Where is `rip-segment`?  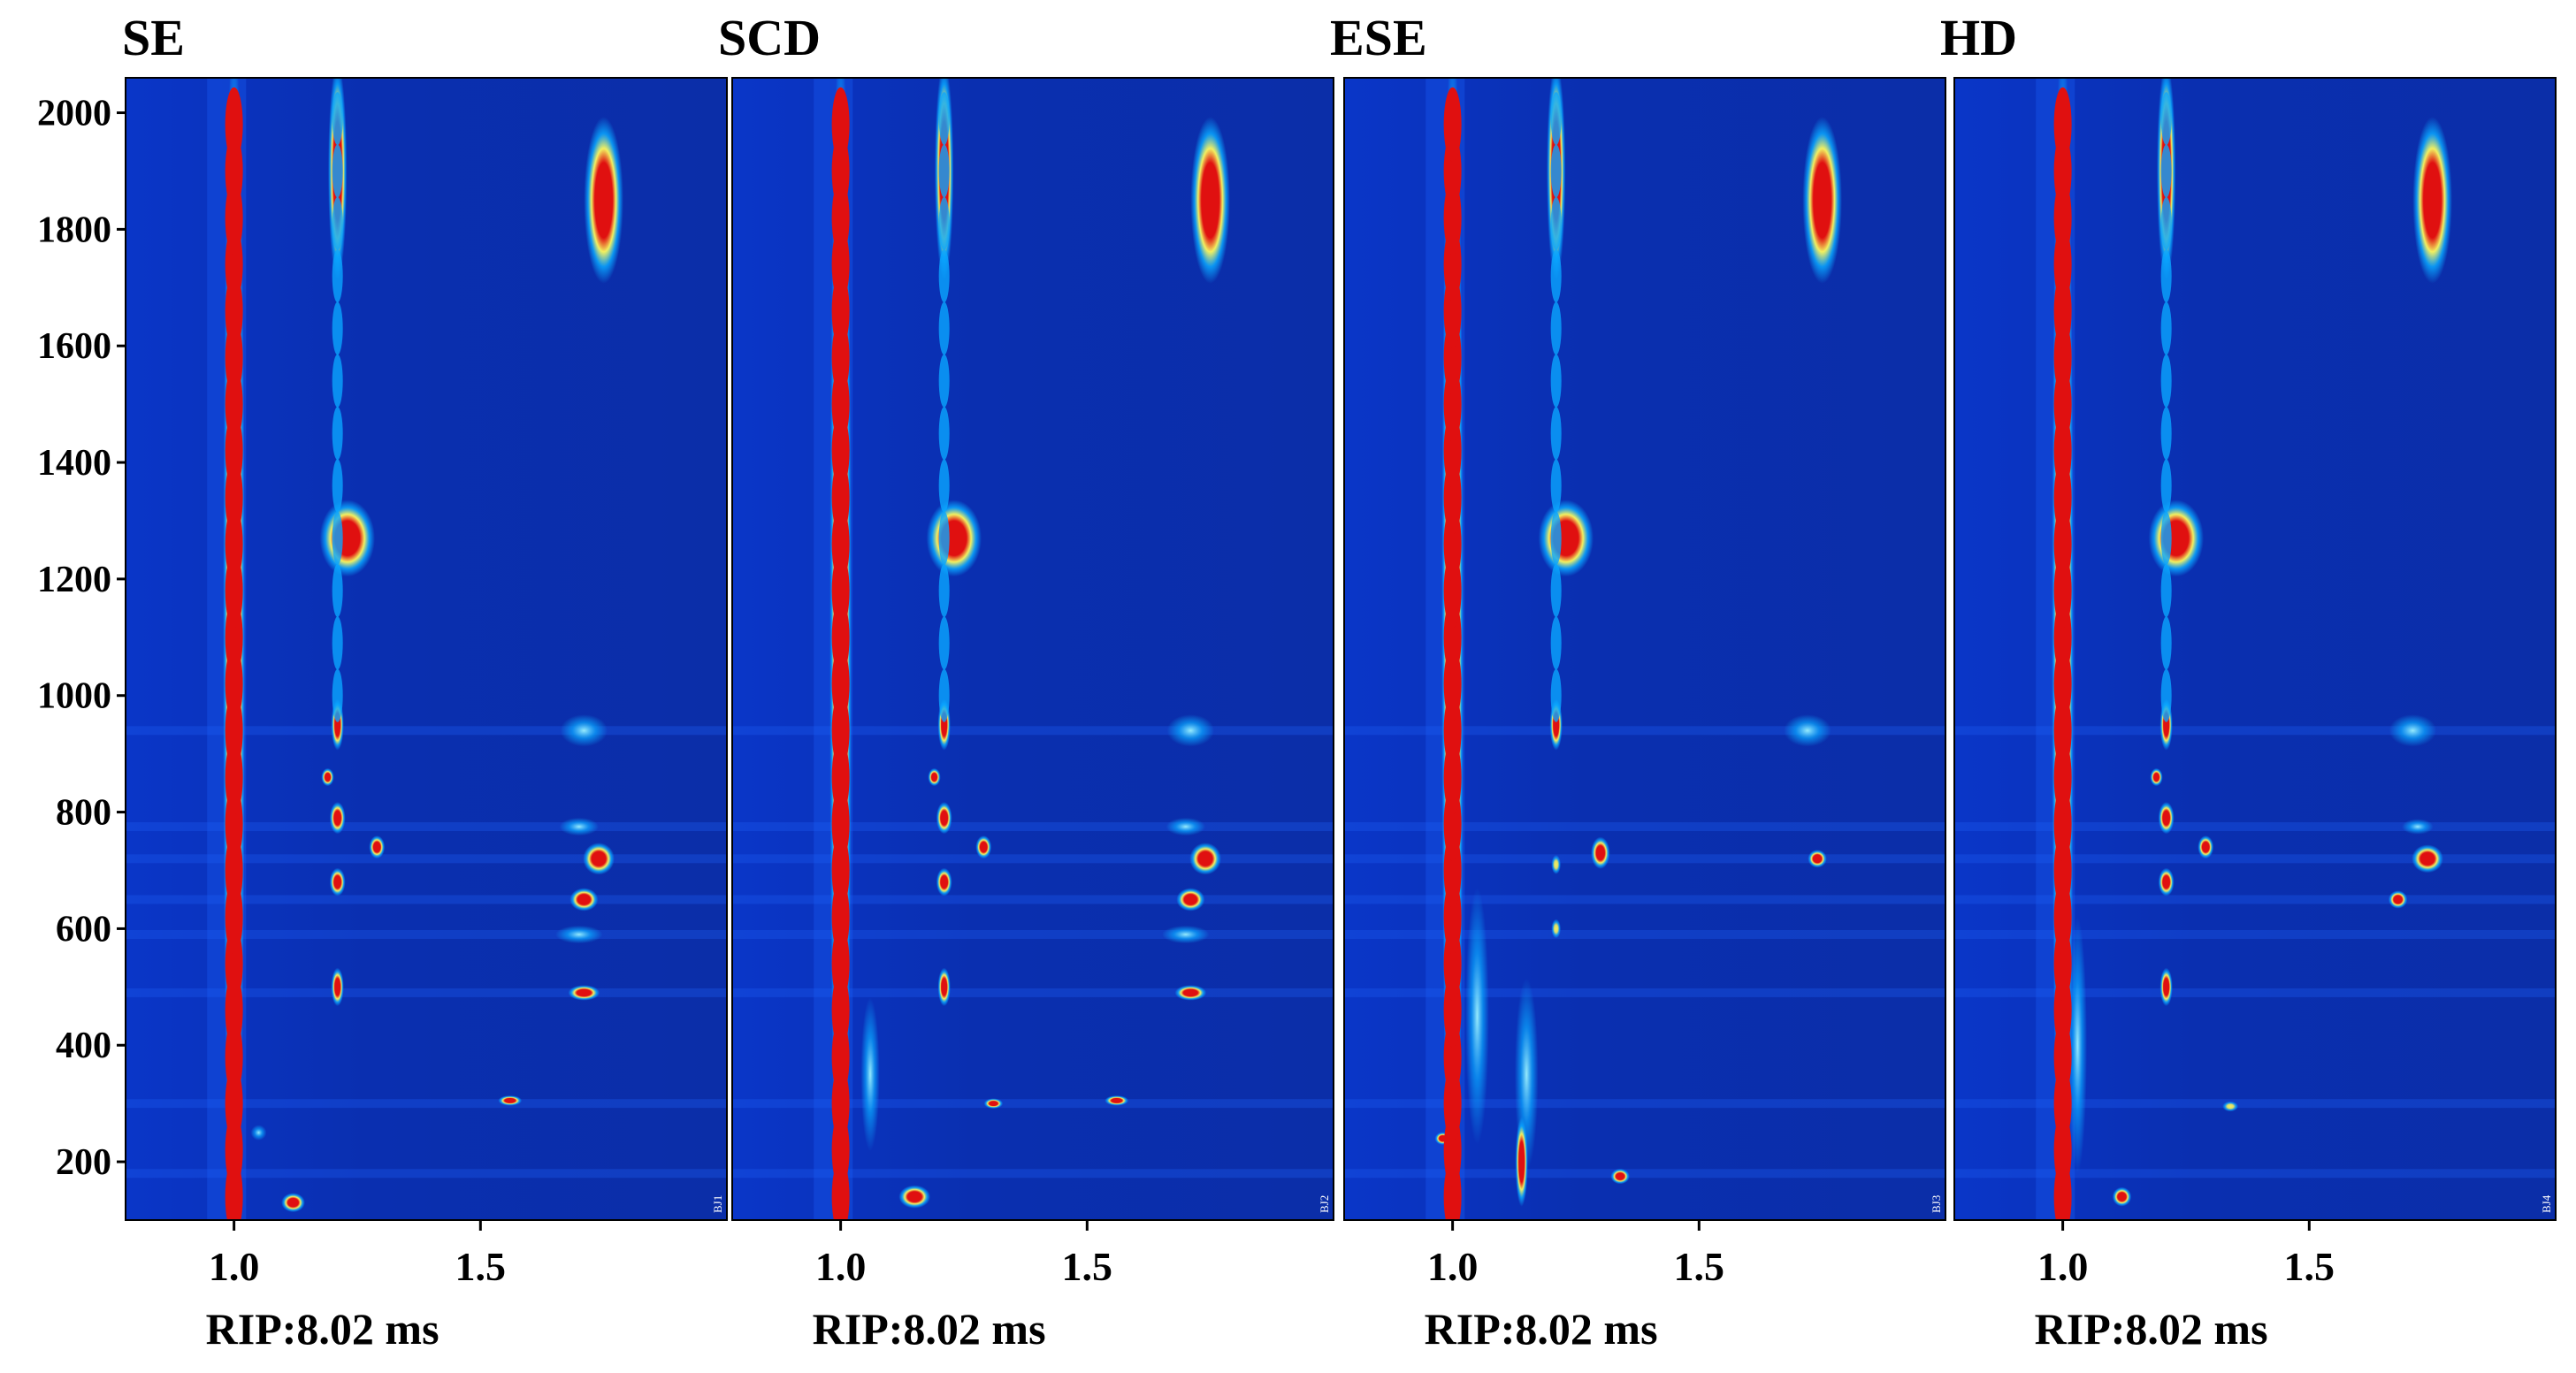
rip-segment is located at coordinates (234, 125).